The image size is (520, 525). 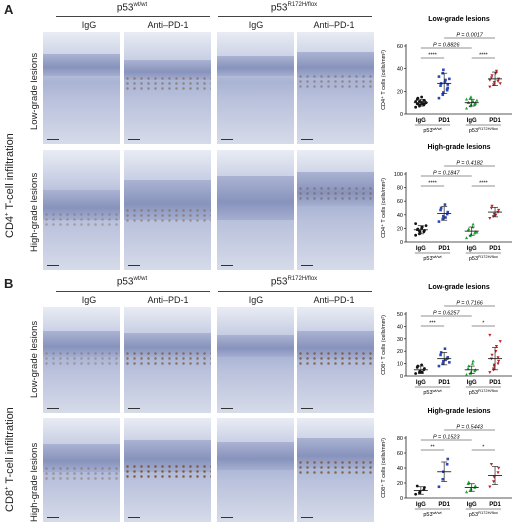 What do you see at coordinates (446, 438) in the screenshot?
I see `significance-annotation: P = 0.1523` at bounding box center [446, 438].